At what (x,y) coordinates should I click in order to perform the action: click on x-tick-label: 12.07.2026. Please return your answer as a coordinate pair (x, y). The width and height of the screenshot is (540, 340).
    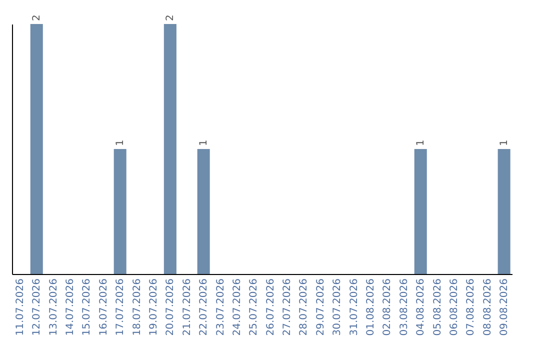
    Looking at the image, I should click on (37, 307).